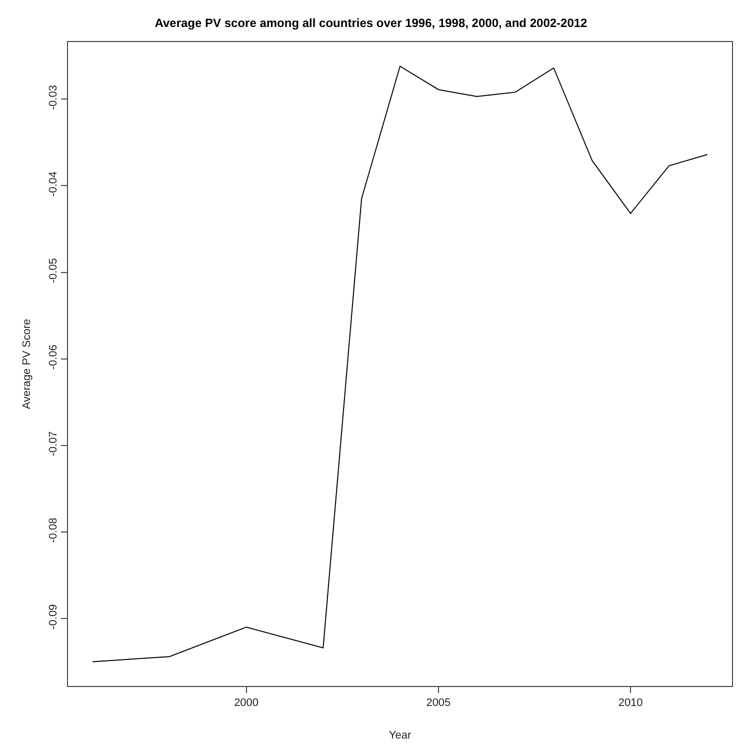 This screenshot has width=742, height=750. I want to click on y-tick-label: -0.09, so click(54, 617).